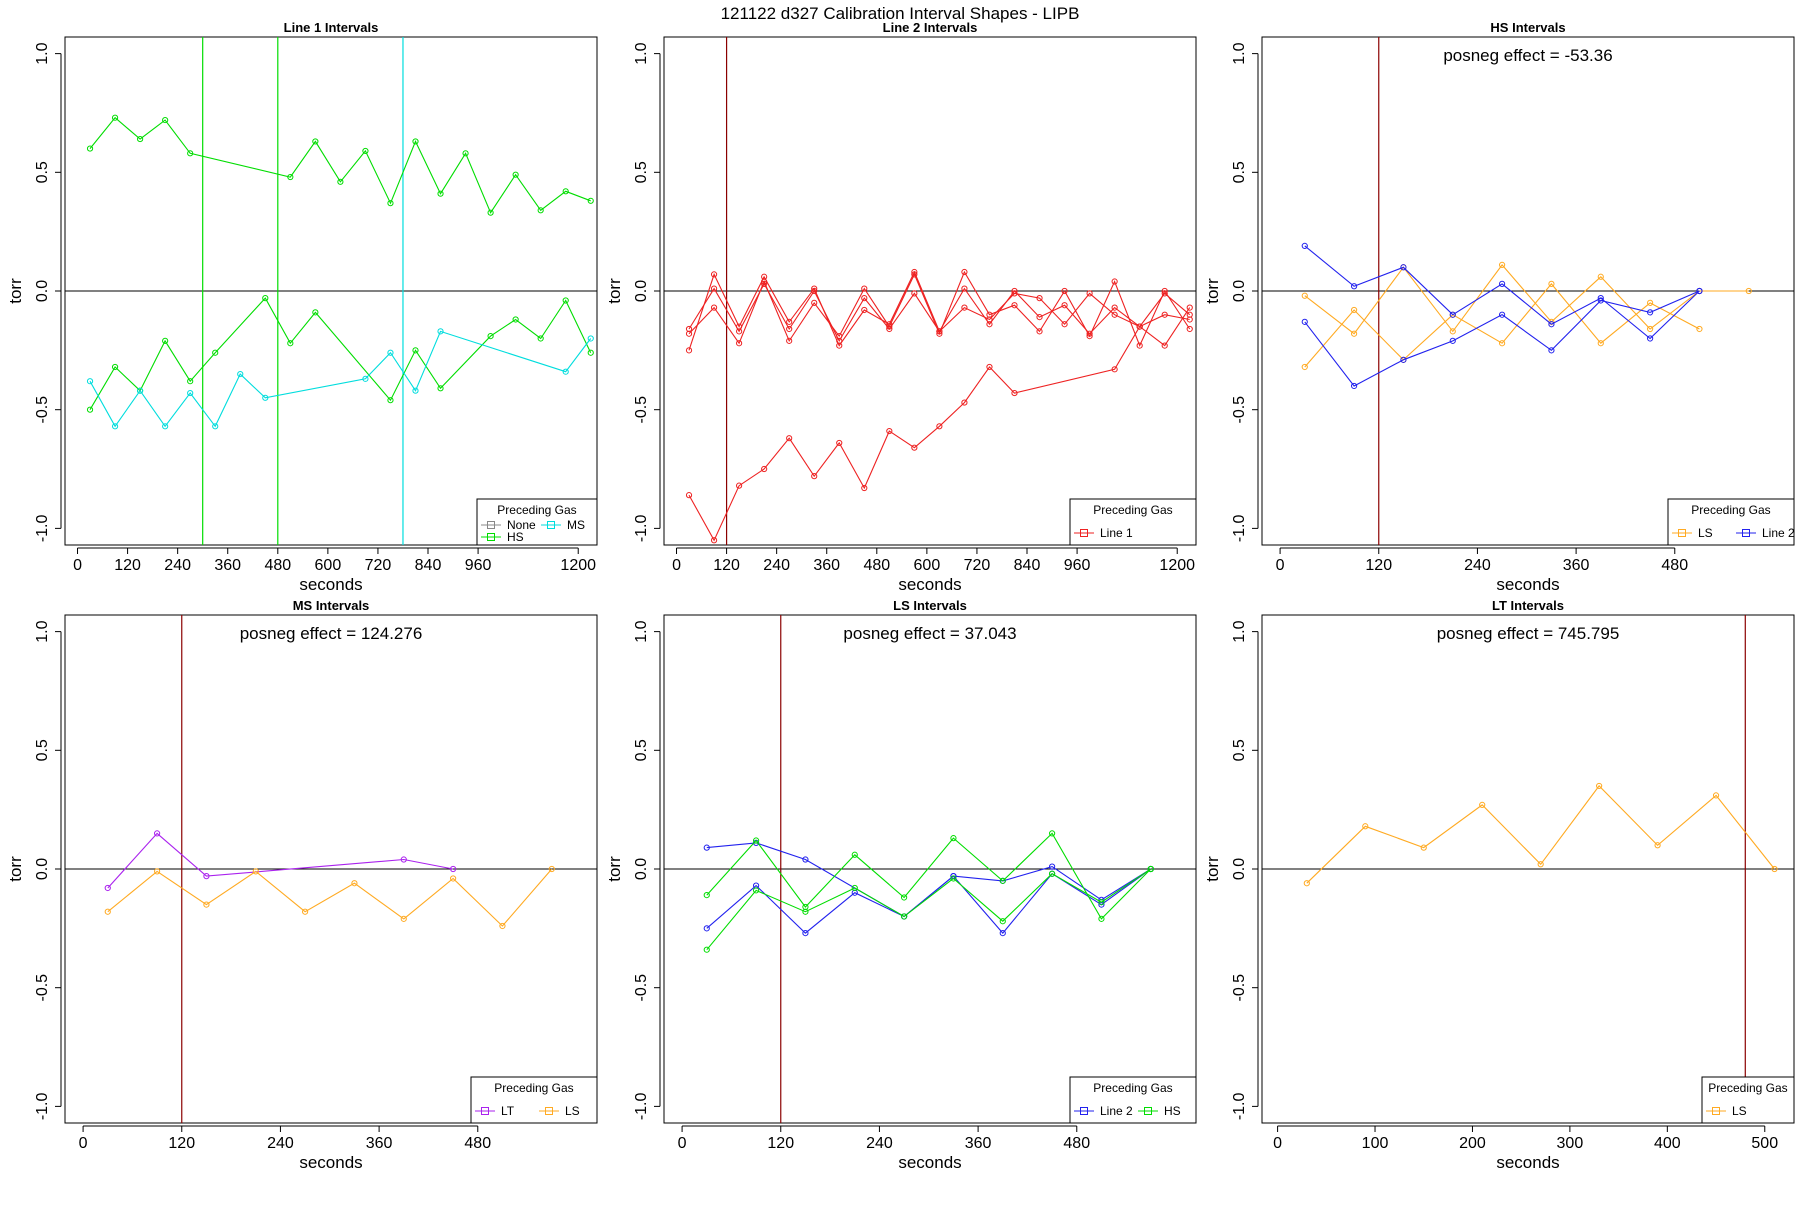 This screenshot has width=1800, height=1205. Describe the element at coordinates (1730, 510) in the screenshot. I see `legend-title: Preceding Gas` at that location.